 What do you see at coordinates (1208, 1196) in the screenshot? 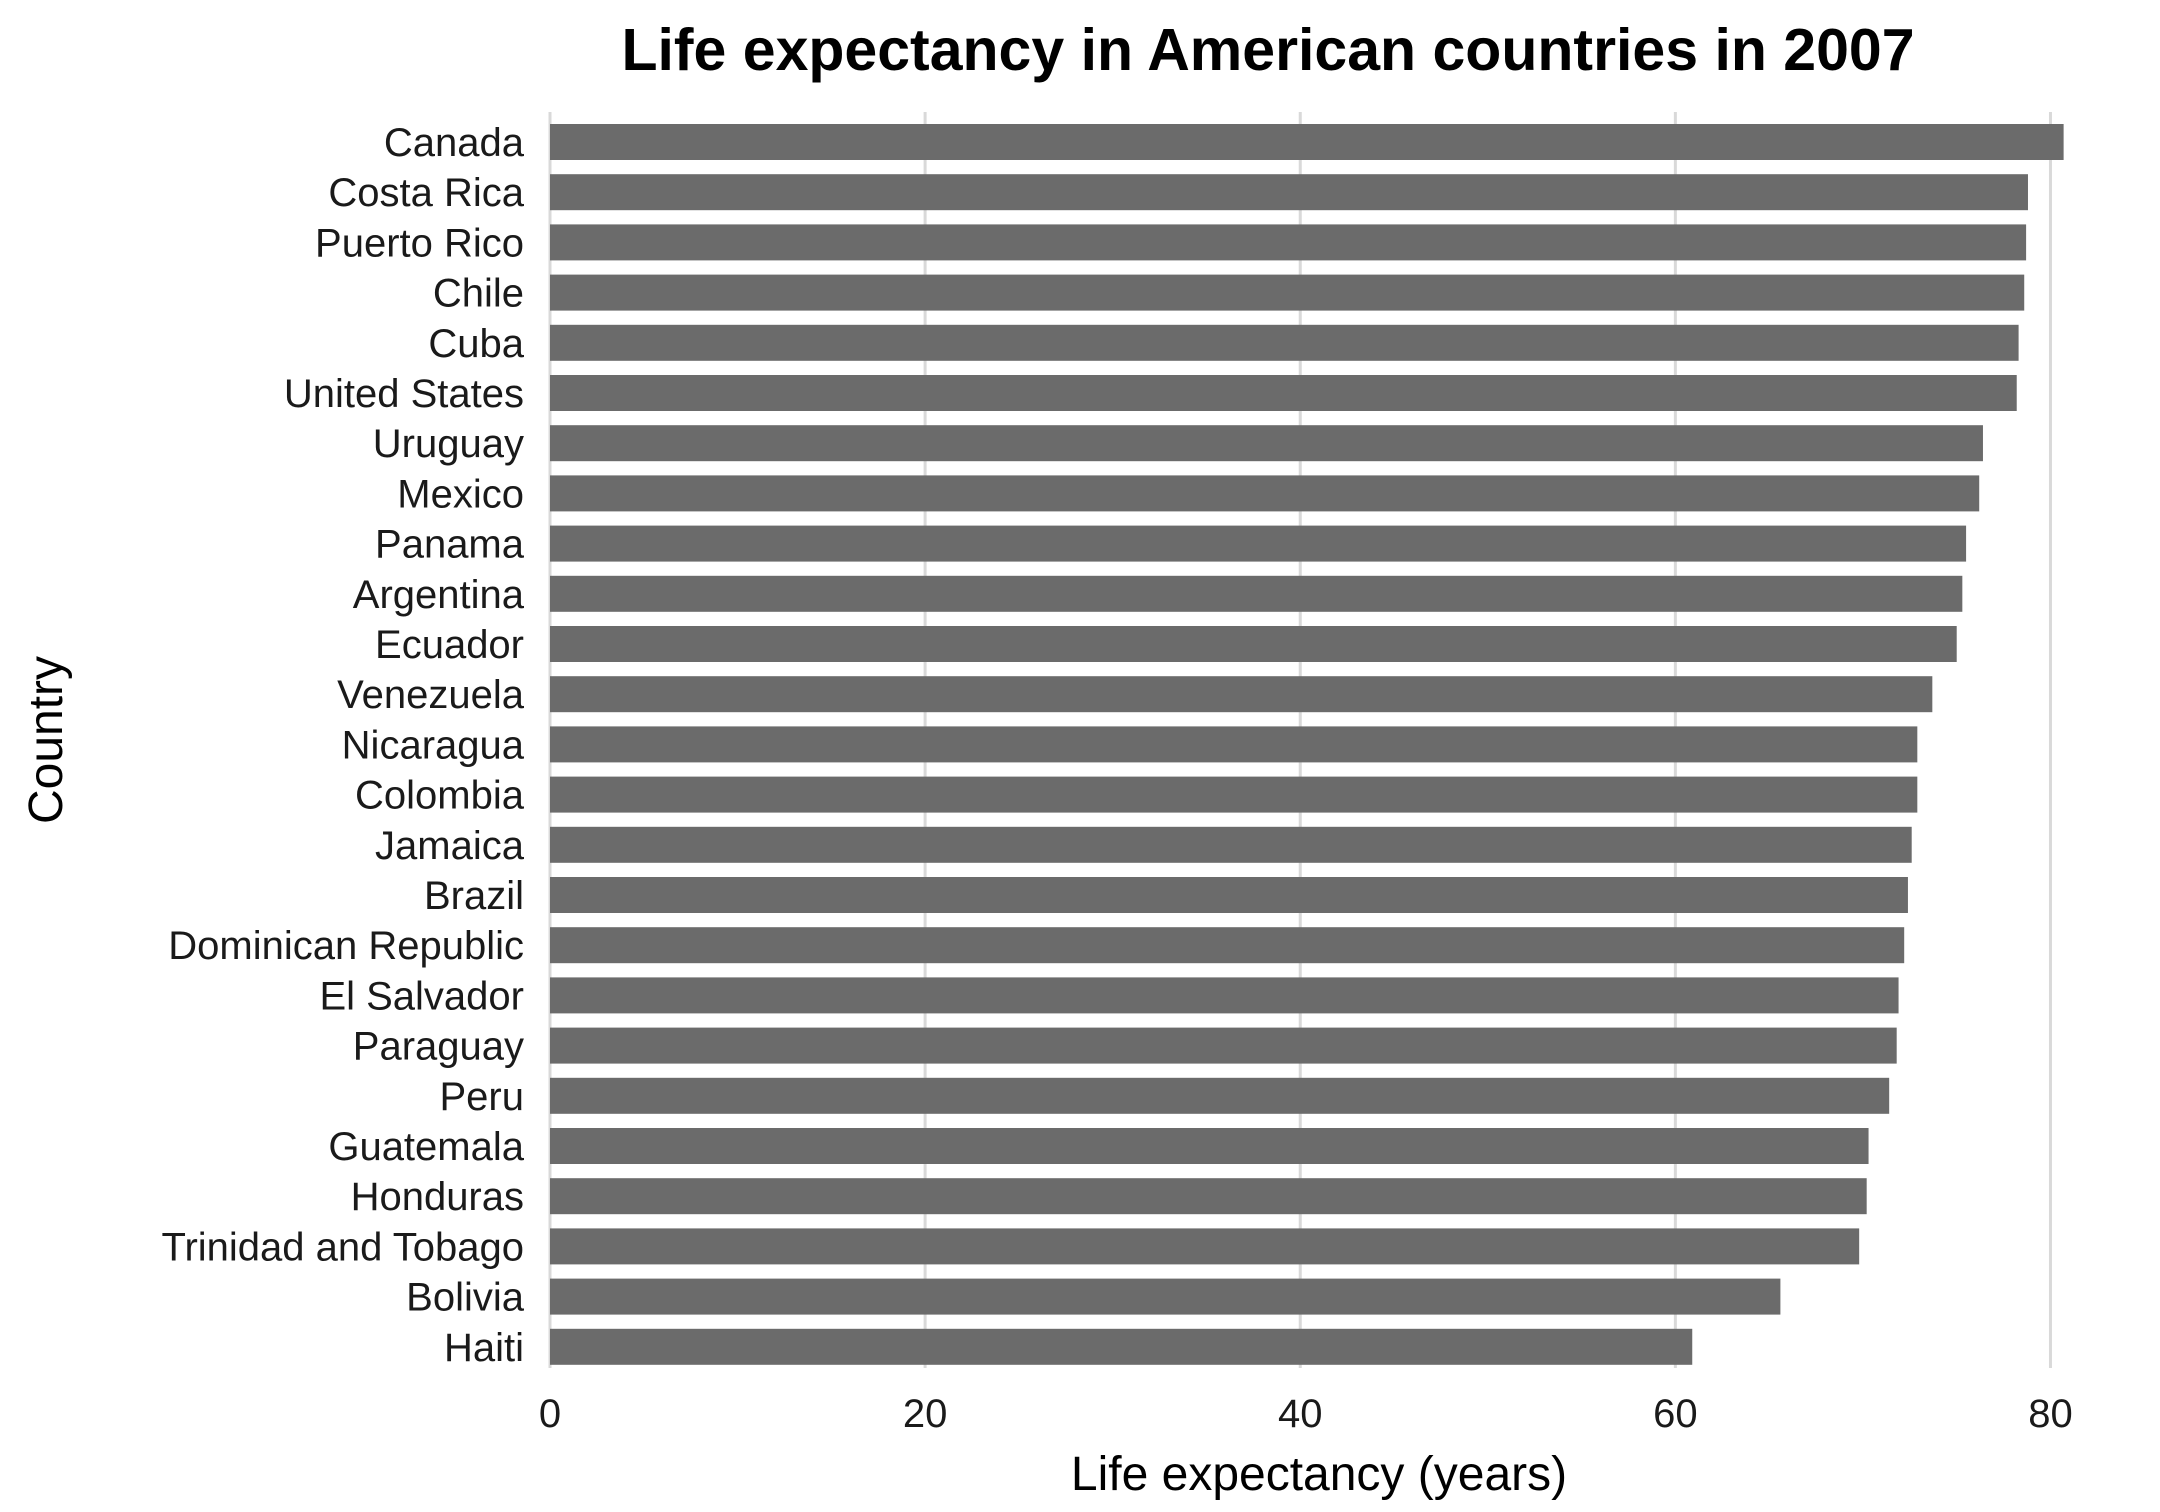
I see `bar-honduras` at bounding box center [1208, 1196].